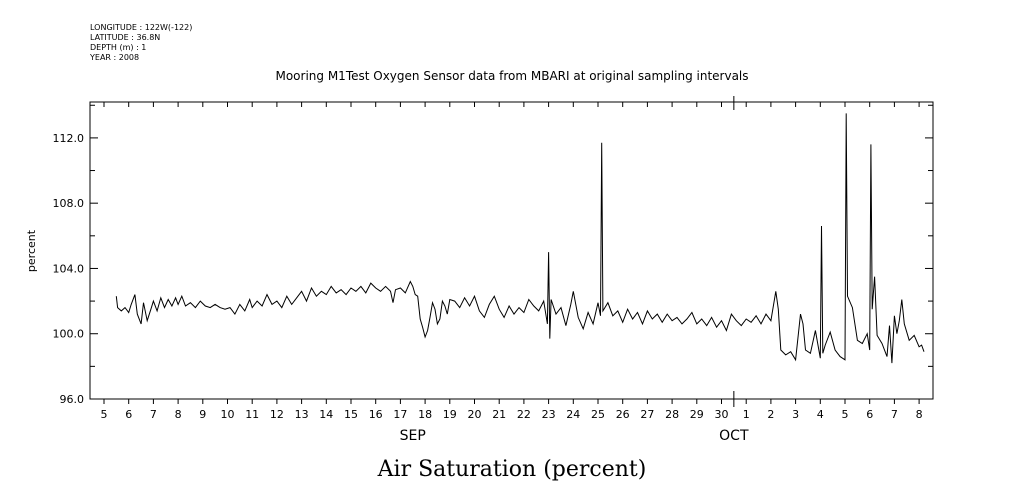  I want to click on month-label: SEP, so click(413, 436).